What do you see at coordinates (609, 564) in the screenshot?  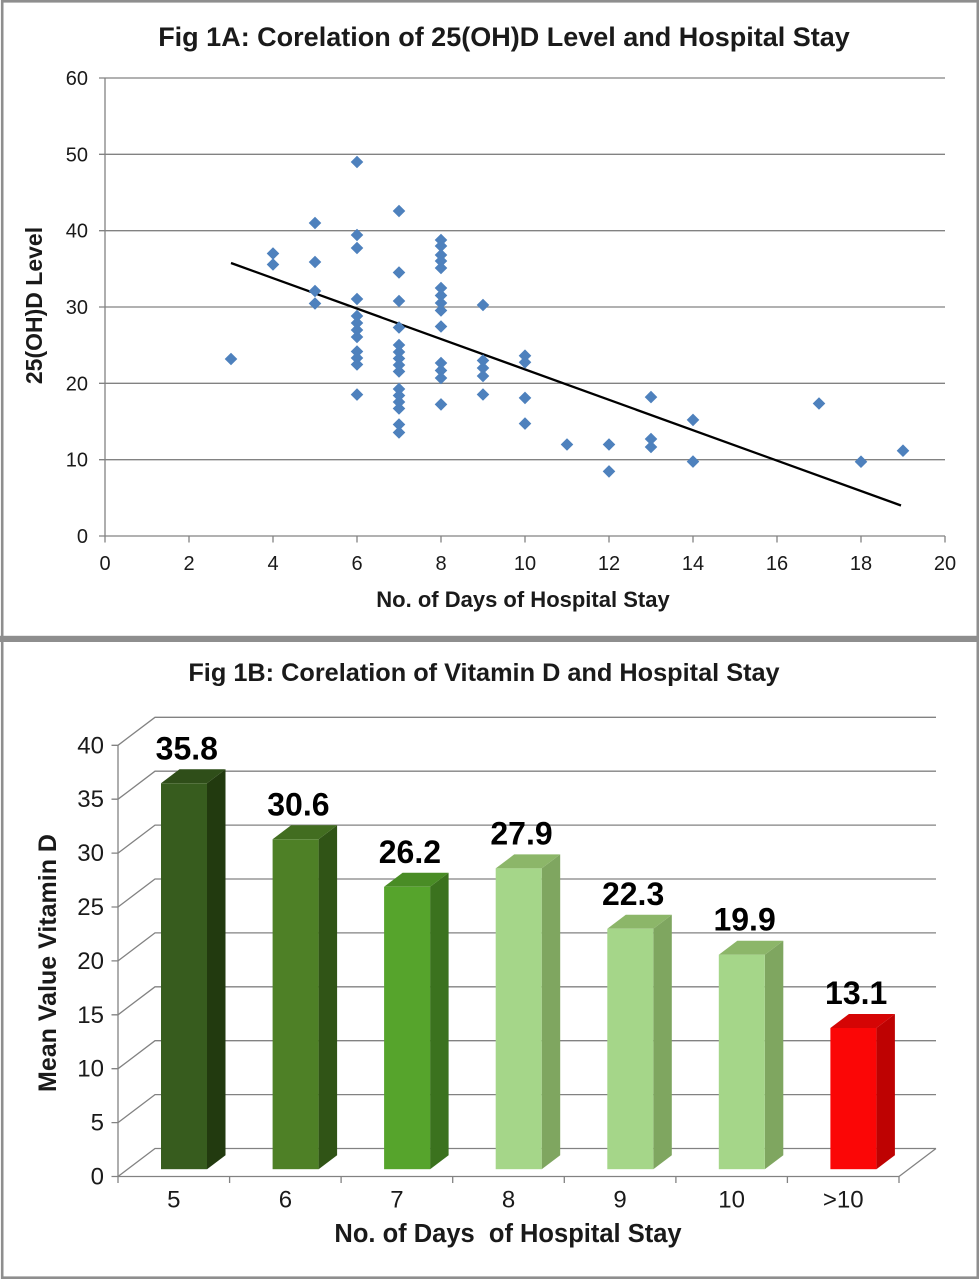 I see `svg-text: 12` at bounding box center [609, 564].